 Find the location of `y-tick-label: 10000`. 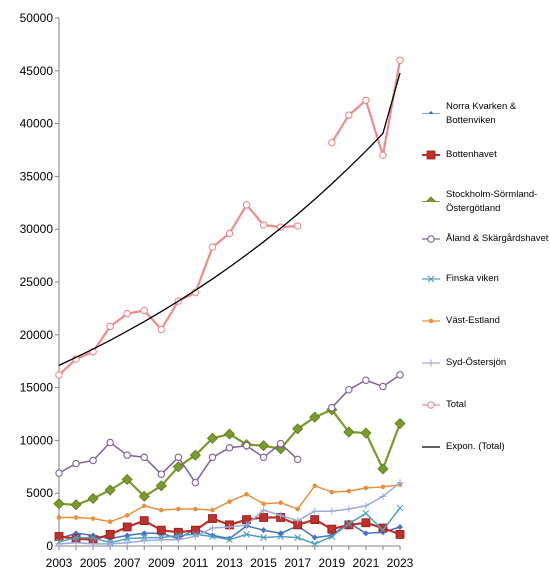

y-tick-label: 10000 is located at coordinates (37, 440).